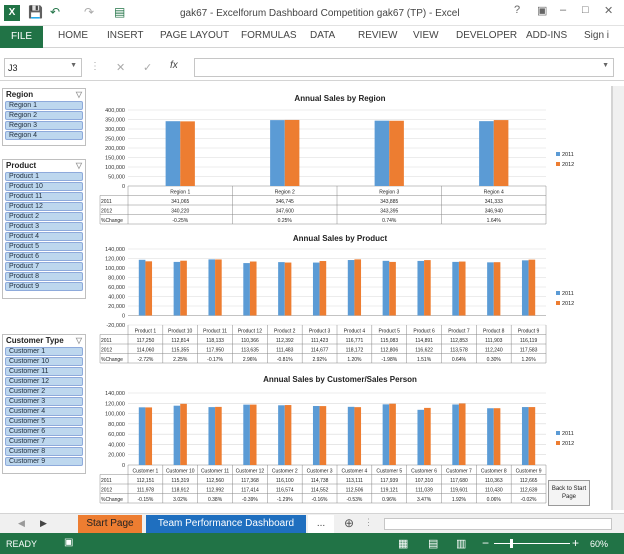 Image resolution: width=624 pixels, height=554 pixels. What do you see at coordinates (148, 68) in the screenshot?
I see `enter-icon: ✓` at bounding box center [148, 68].